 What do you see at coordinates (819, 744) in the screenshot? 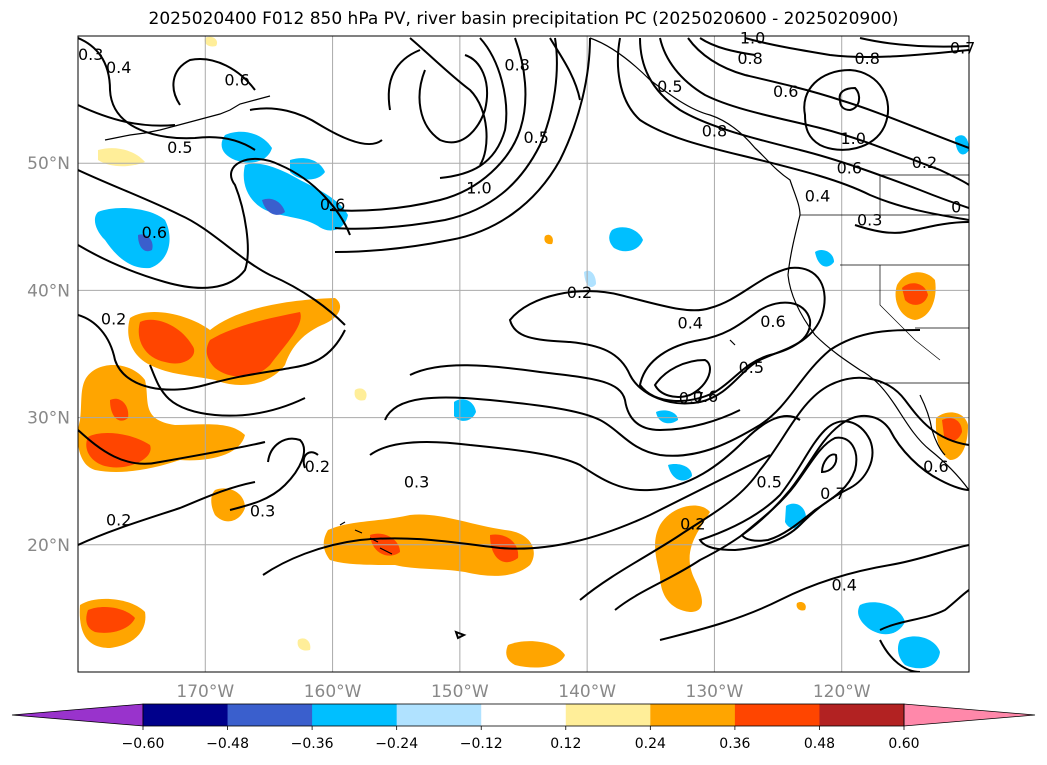
I see `colorbar-tick-label-8: 0.48` at bounding box center [819, 744].